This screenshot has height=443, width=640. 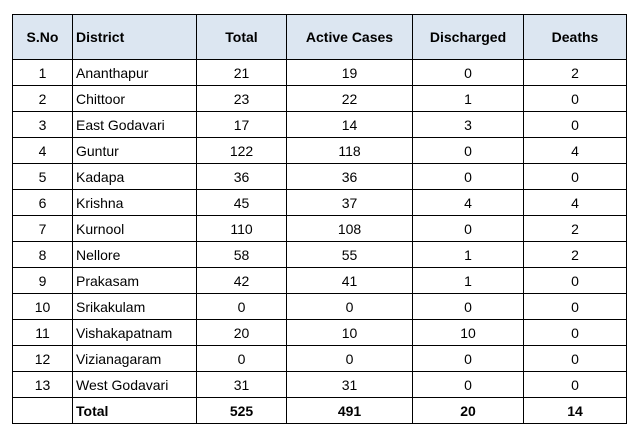 I want to click on total-cell: 14, so click(x=575, y=410).